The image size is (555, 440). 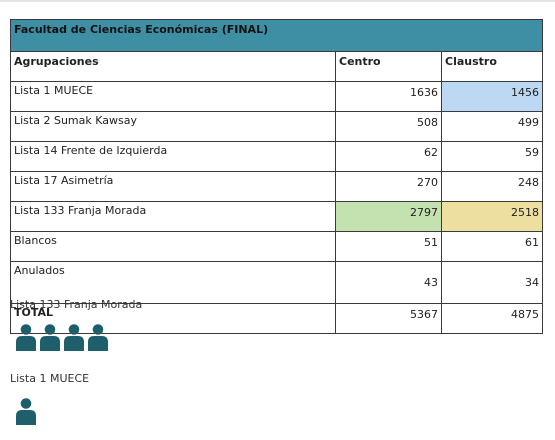 I want to click on row-name: Lista 1 MUECE, so click(x=173, y=96).